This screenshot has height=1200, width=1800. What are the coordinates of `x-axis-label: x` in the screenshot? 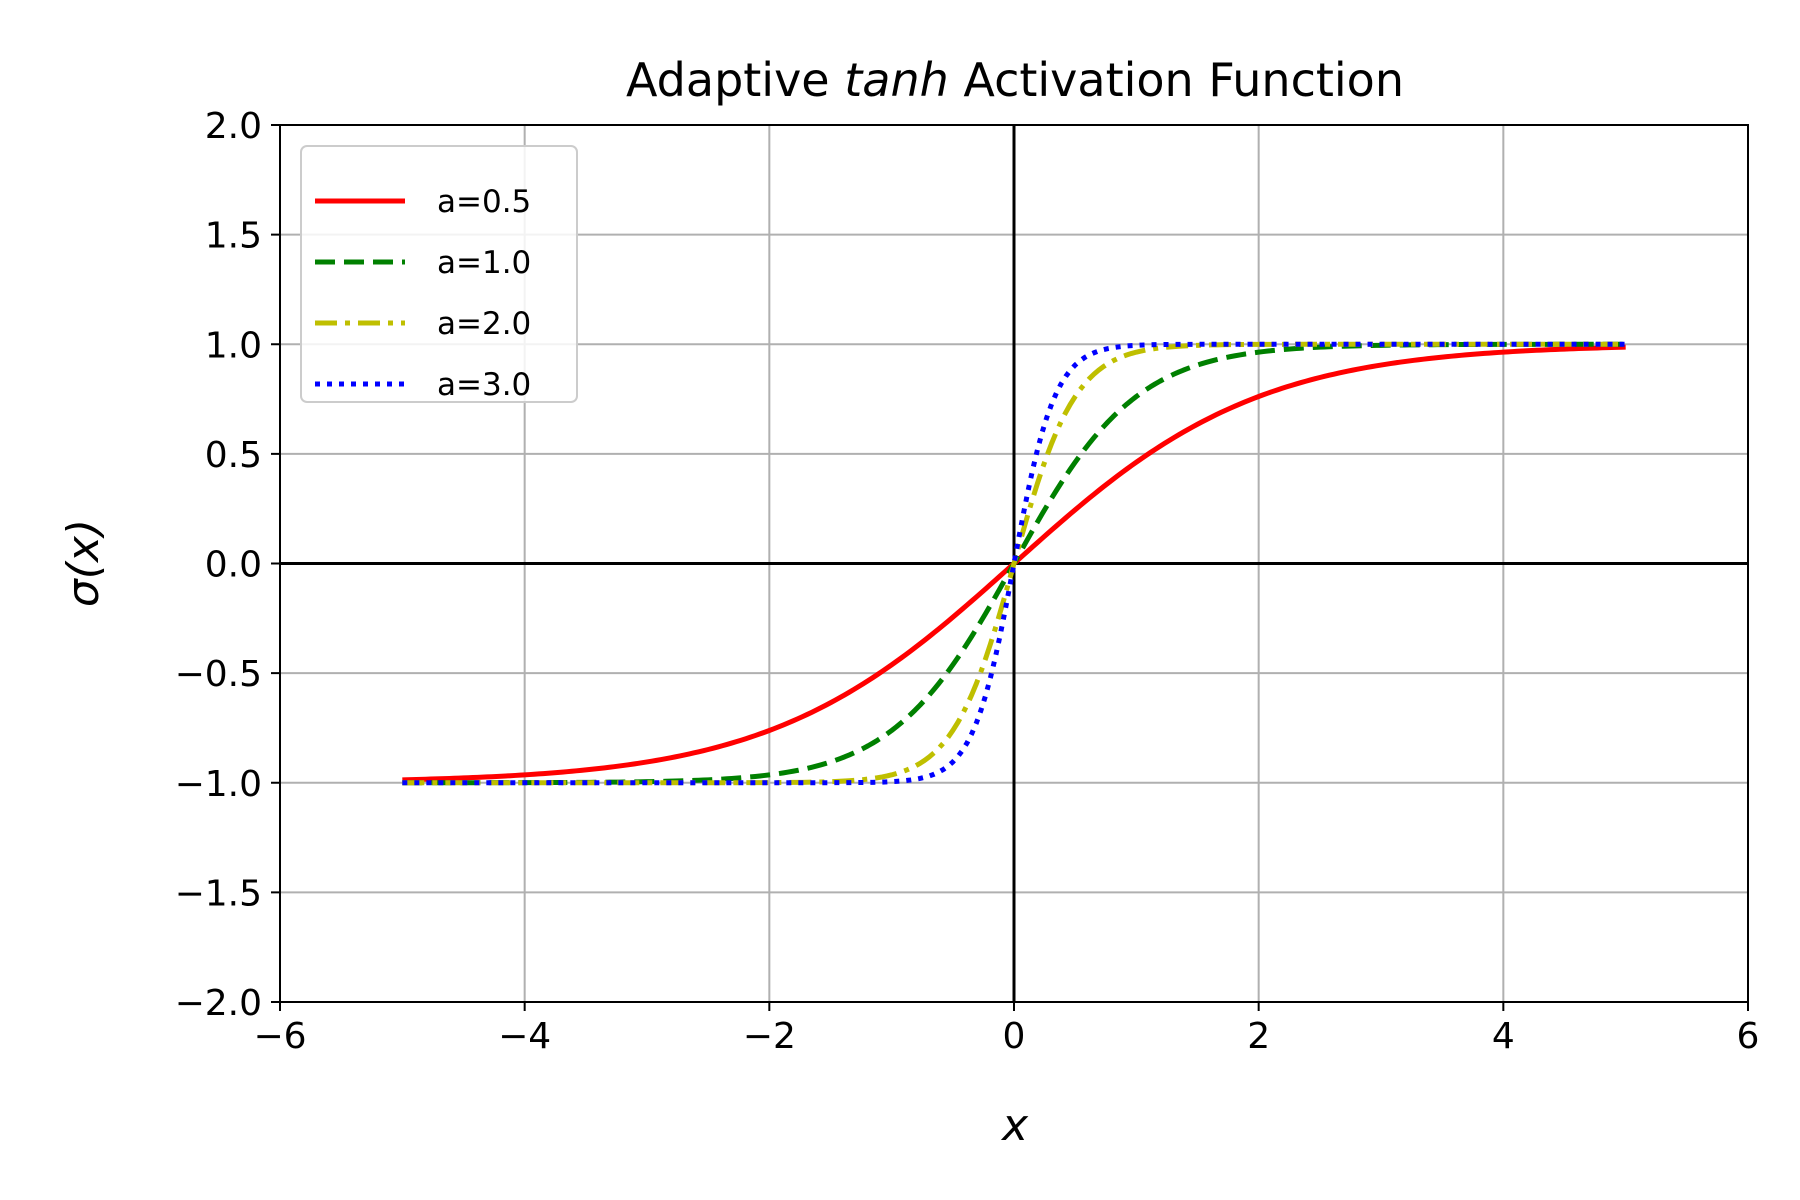 It's located at (1014, 1125).